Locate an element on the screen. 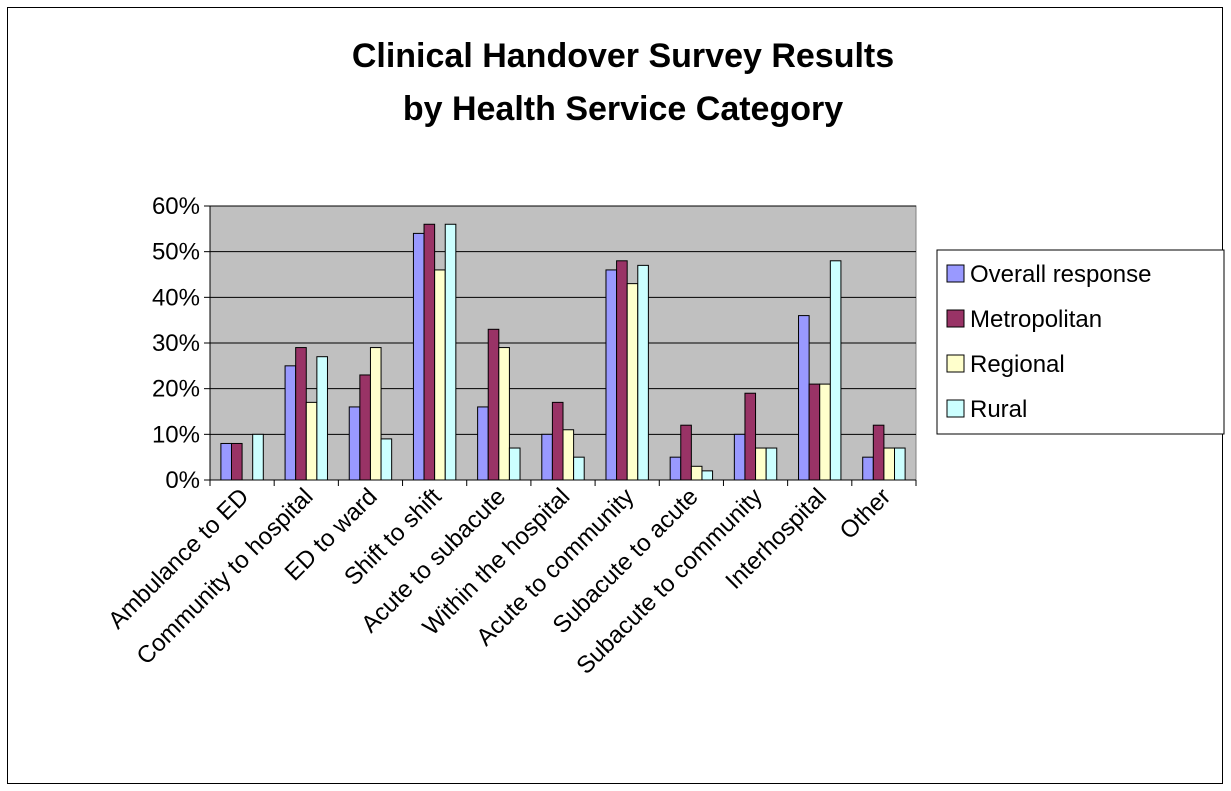  y-tick-label: 10% is located at coordinates (176, 434).